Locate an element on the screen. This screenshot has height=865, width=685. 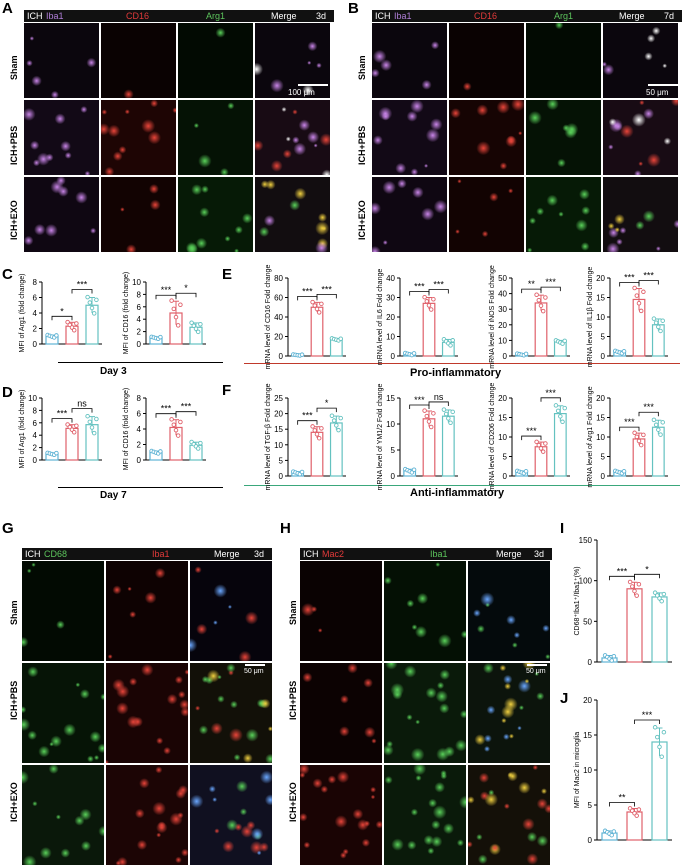
panel-g-tile-r1-c3 is located at coordinates (231, 611).